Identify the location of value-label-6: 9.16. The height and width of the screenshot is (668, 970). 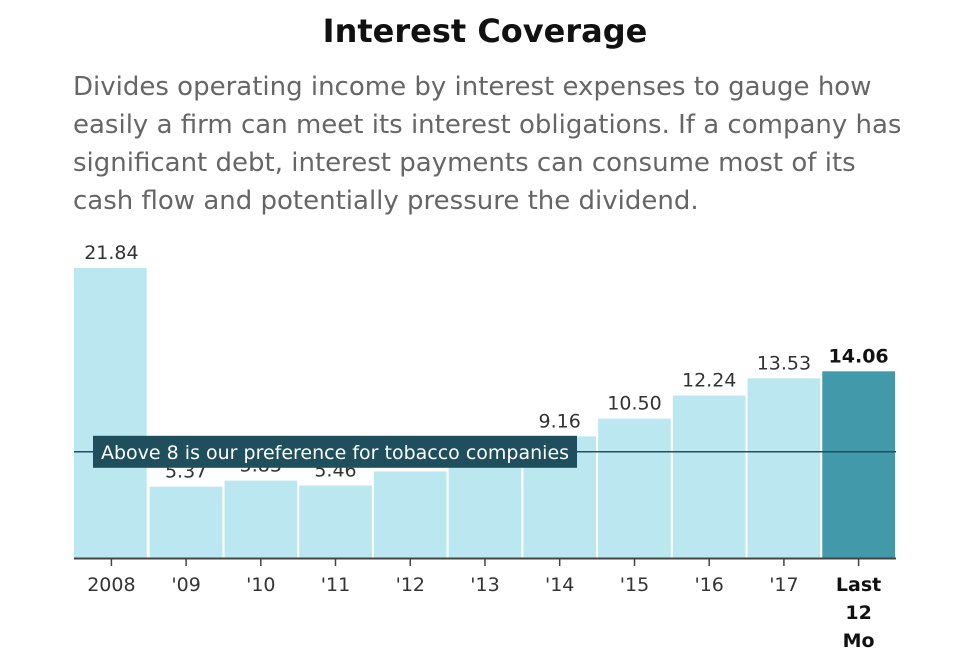
(560, 421).